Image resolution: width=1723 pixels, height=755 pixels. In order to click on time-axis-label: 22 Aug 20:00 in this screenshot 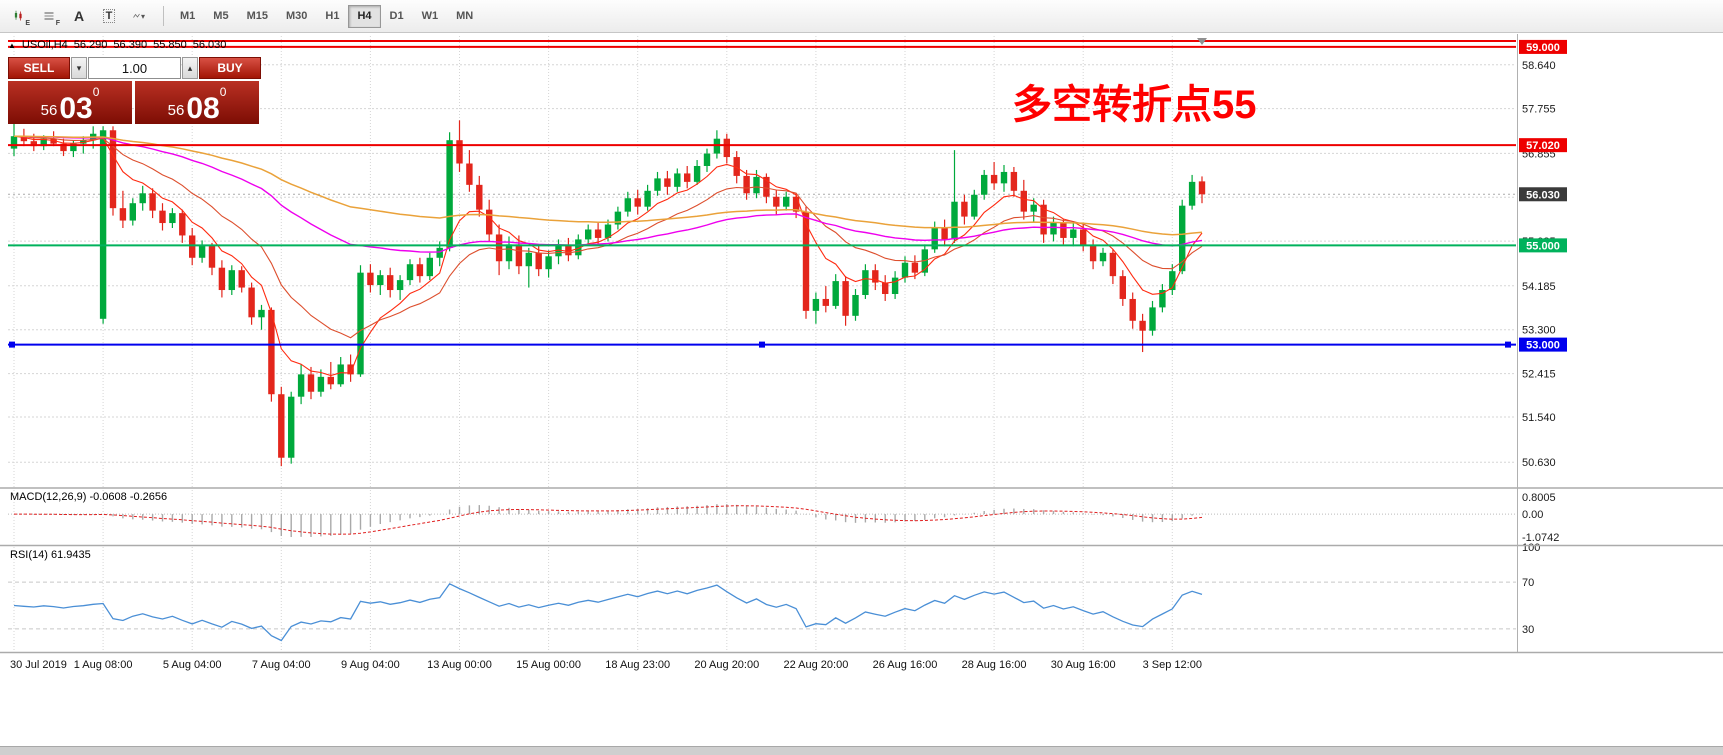, I will do `click(815, 665)`.